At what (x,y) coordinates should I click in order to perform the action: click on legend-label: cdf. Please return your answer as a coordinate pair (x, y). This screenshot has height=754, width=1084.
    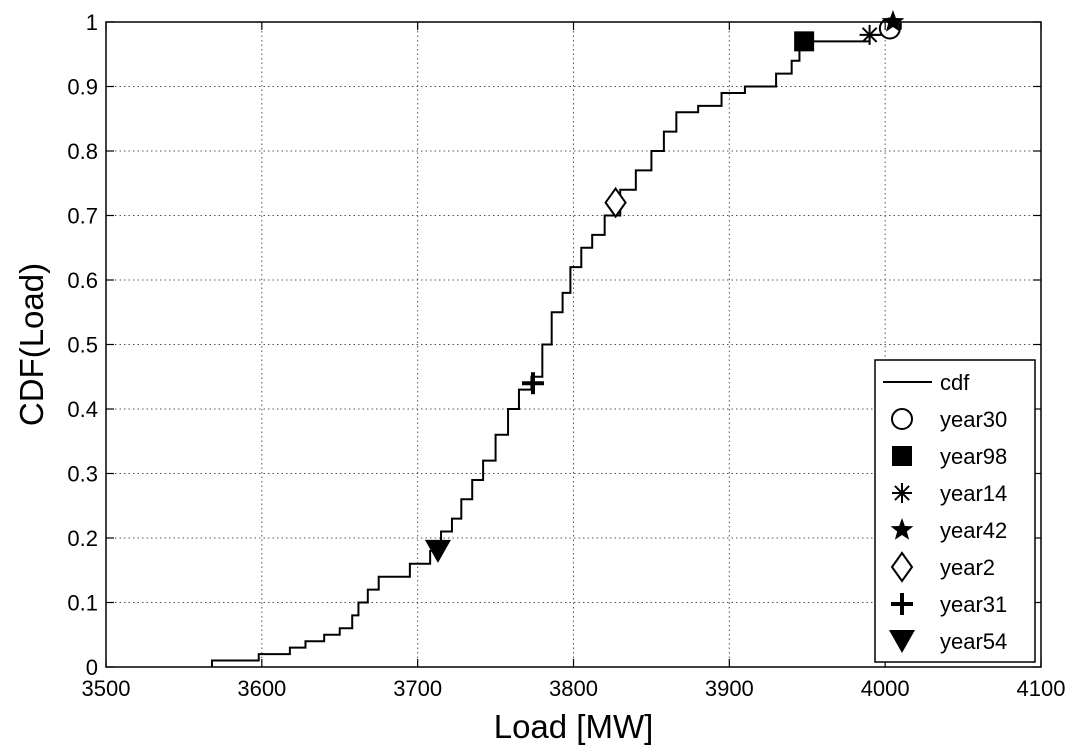
    Looking at the image, I should click on (955, 382).